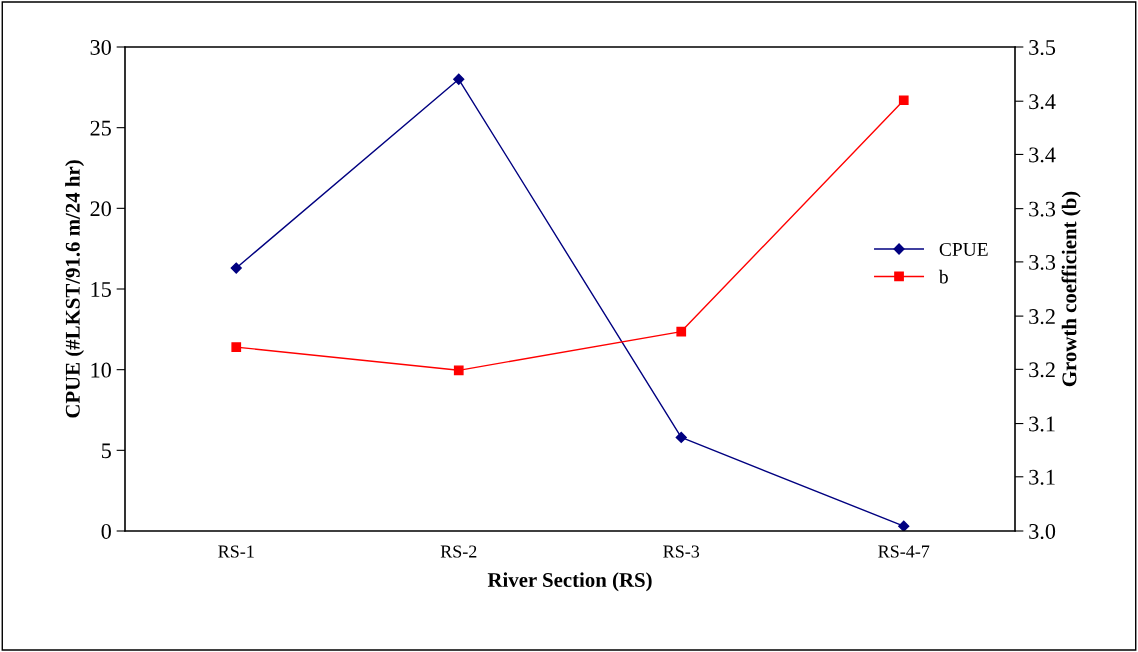 This screenshot has width=1138, height=652. What do you see at coordinates (106, 451) in the screenshot?
I see `y-tick-label: 5` at bounding box center [106, 451].